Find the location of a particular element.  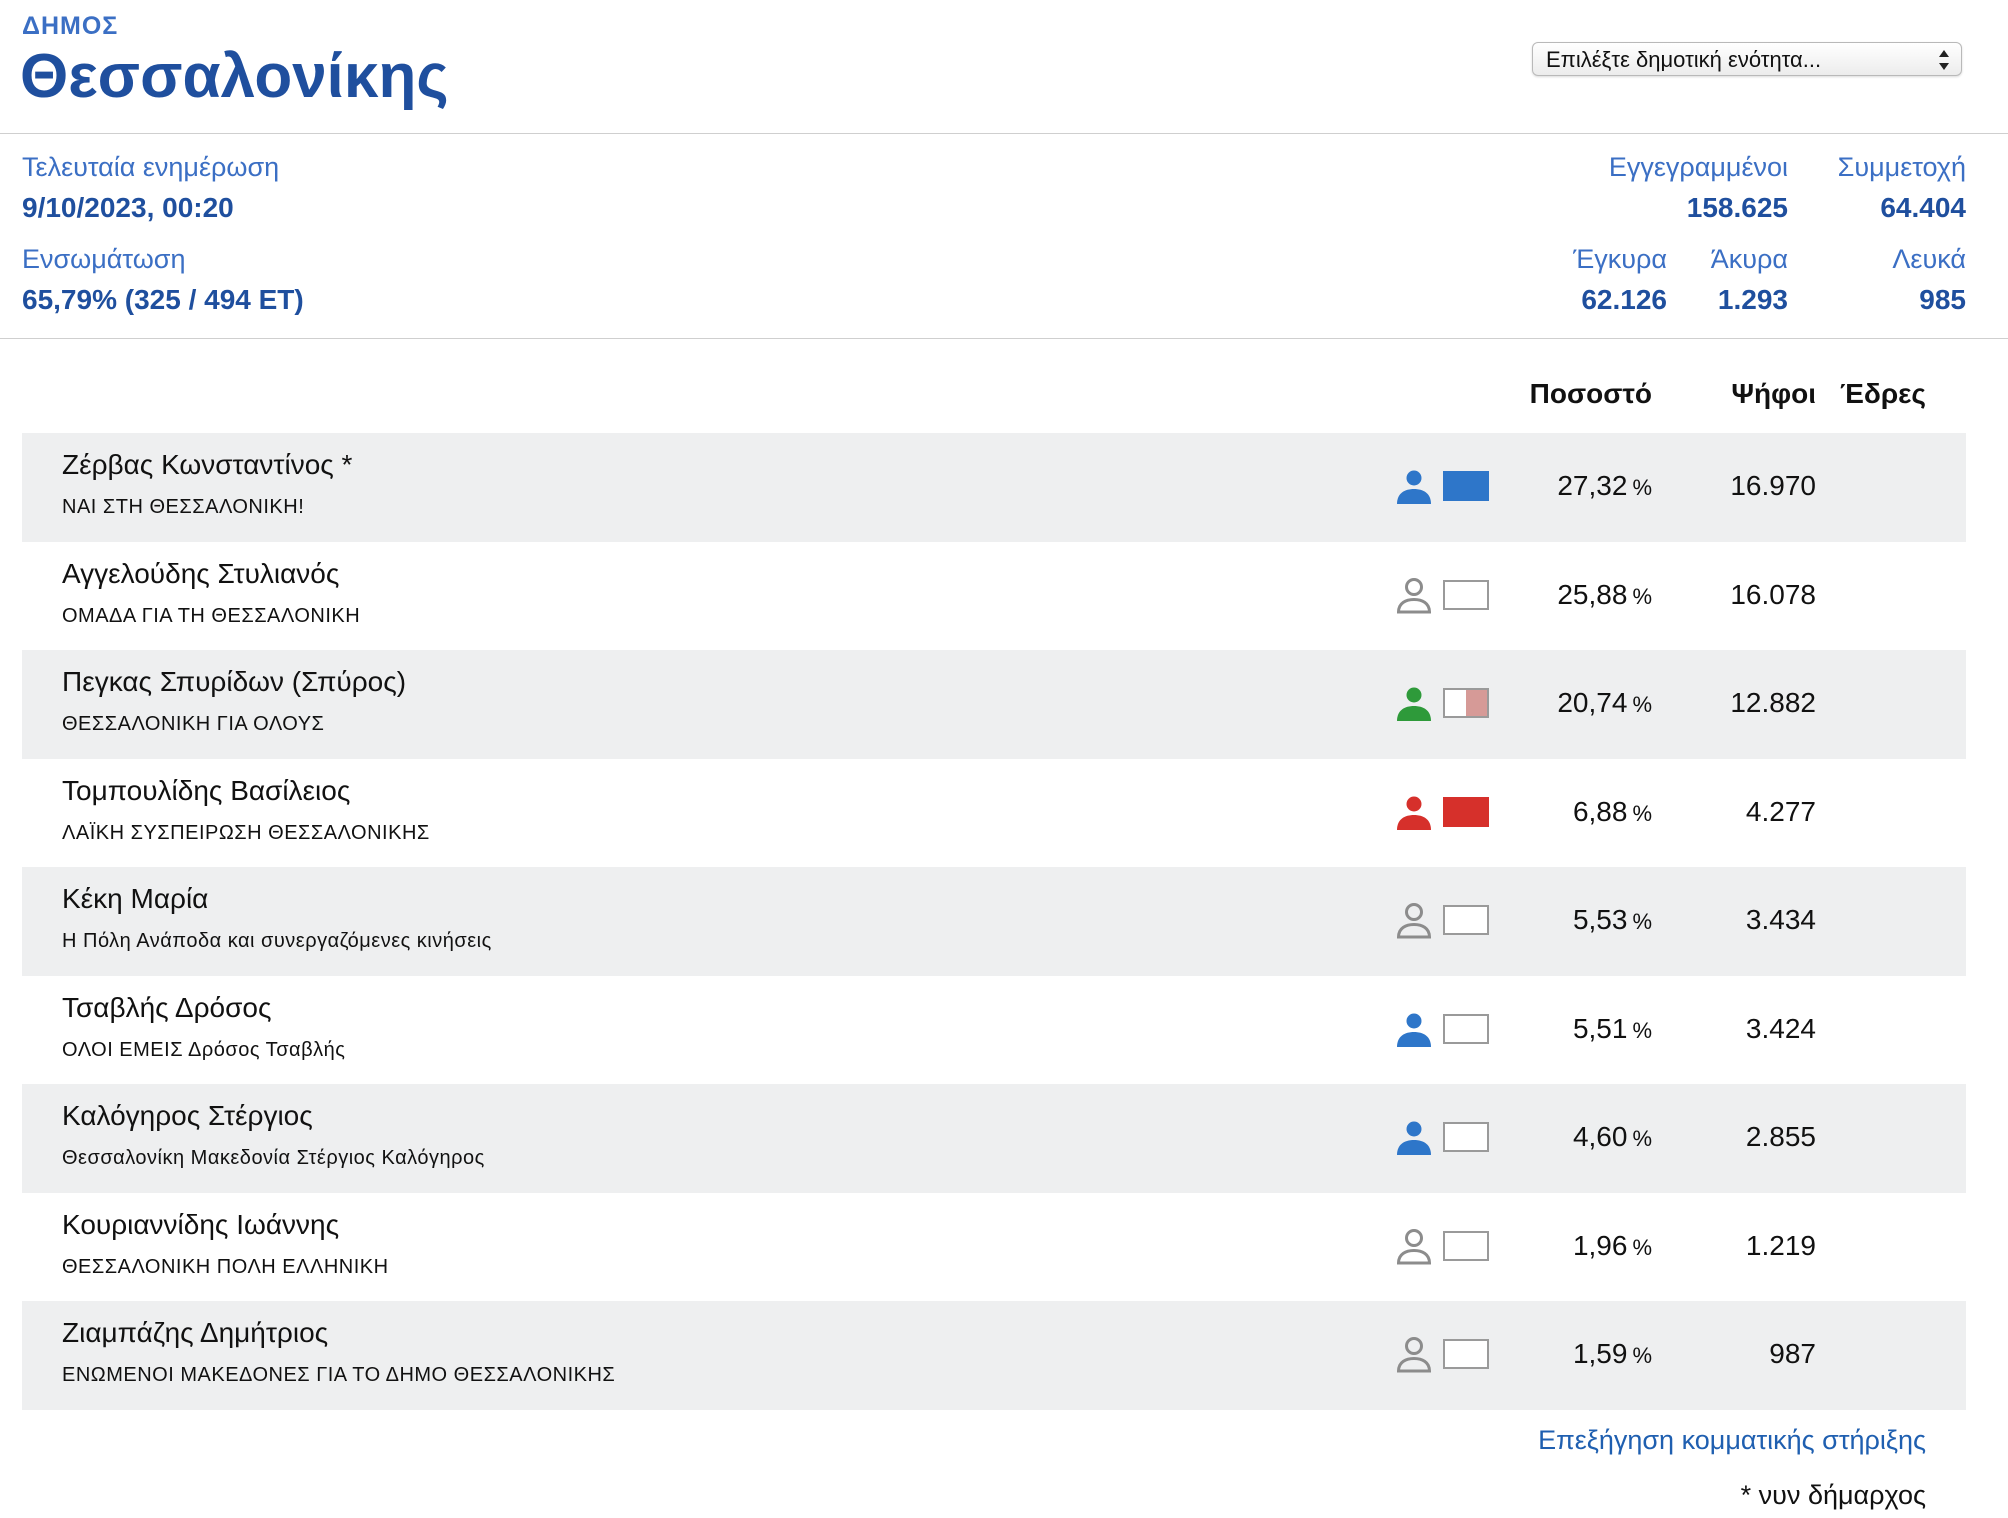

candidate-name: Κουριαννίδης Ιωάννης is located at coordinates (201, 1224).